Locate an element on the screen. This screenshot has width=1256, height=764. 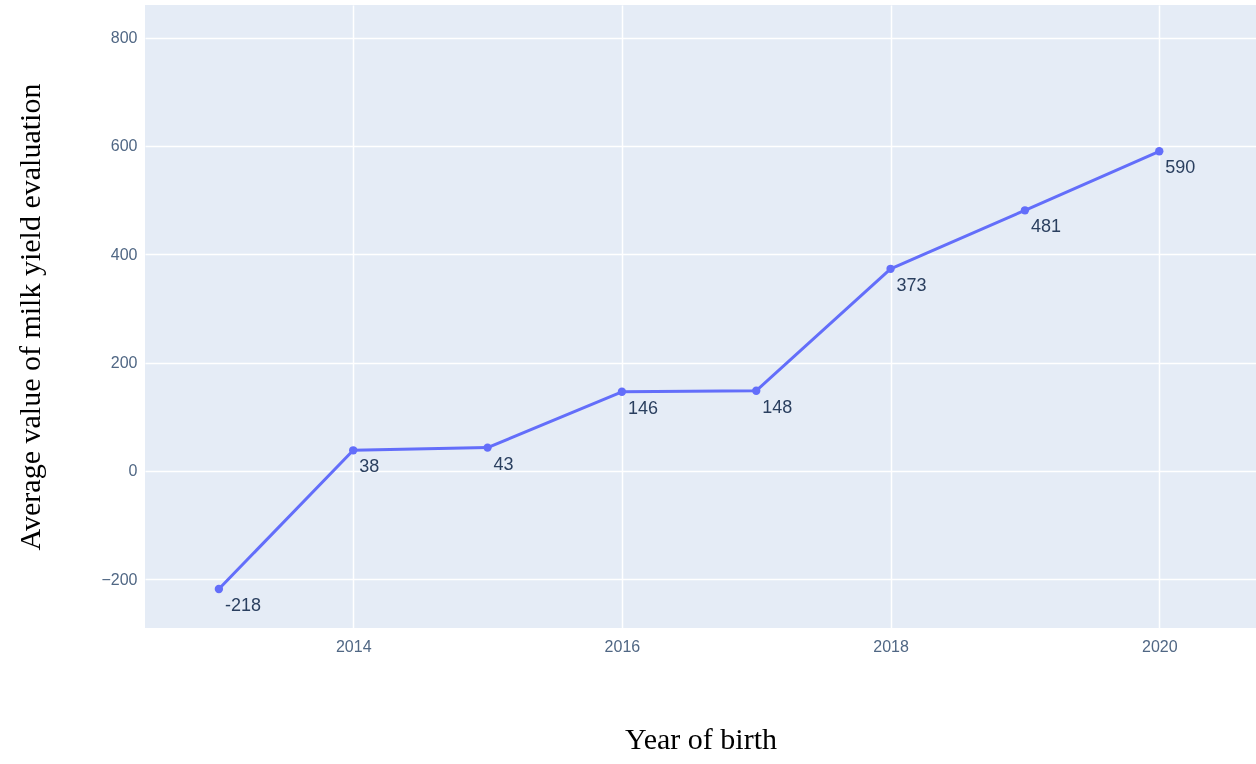
y-tick-label: 800 is located at coordinates (124, 37).